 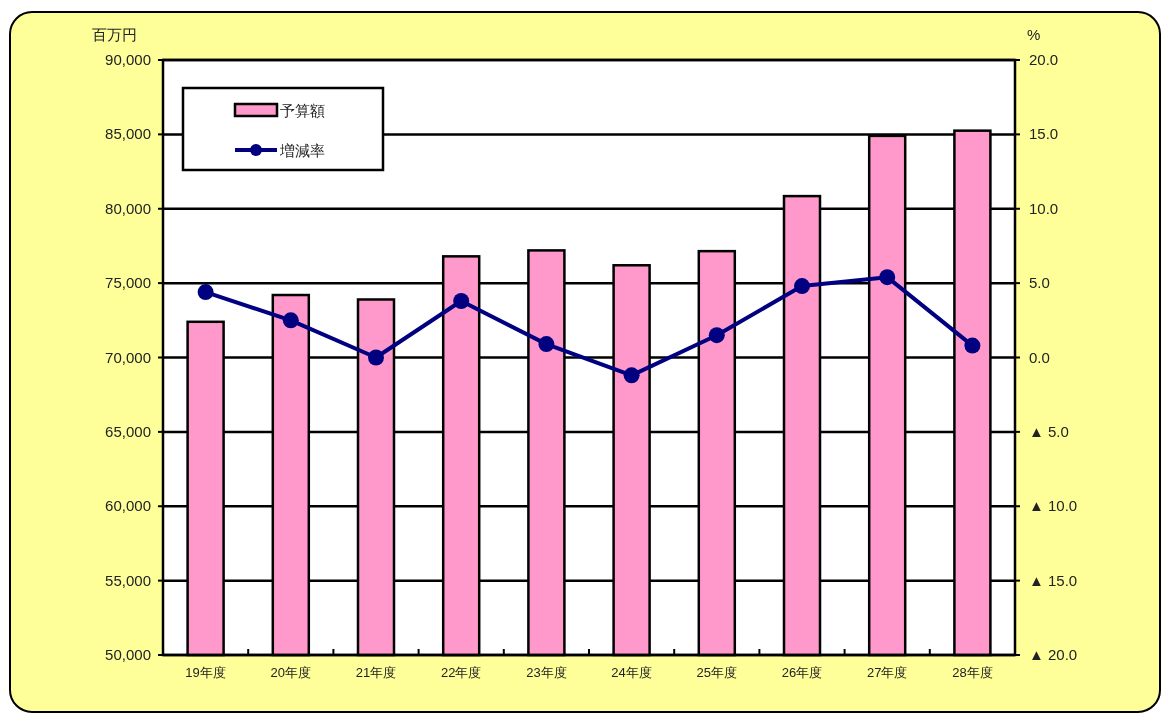 What do you see at coordinates (1053, 506) in the screenshot?
I see `y2-tick-label: ▲ 10.0` at bounding box center [1053, 506].